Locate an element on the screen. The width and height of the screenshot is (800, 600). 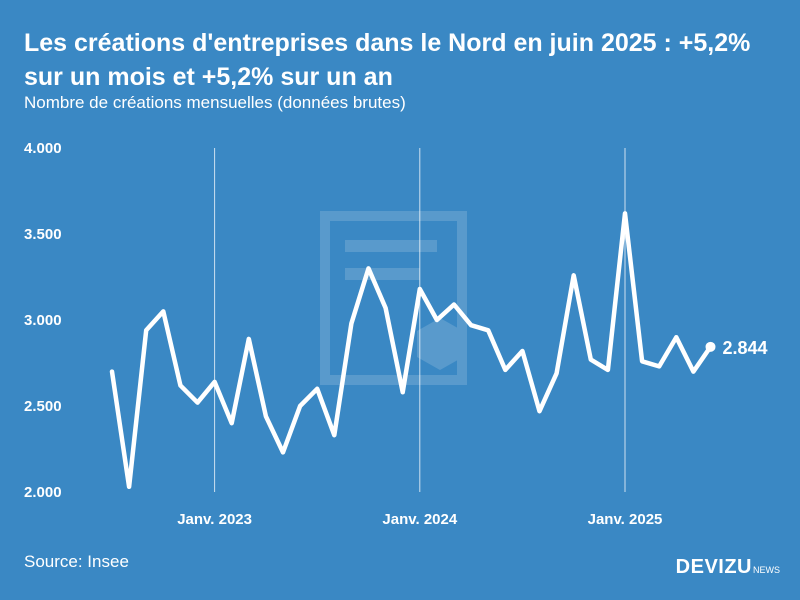
brand-logo: DEVIZUNEWS is located at coordinates (728, 567).